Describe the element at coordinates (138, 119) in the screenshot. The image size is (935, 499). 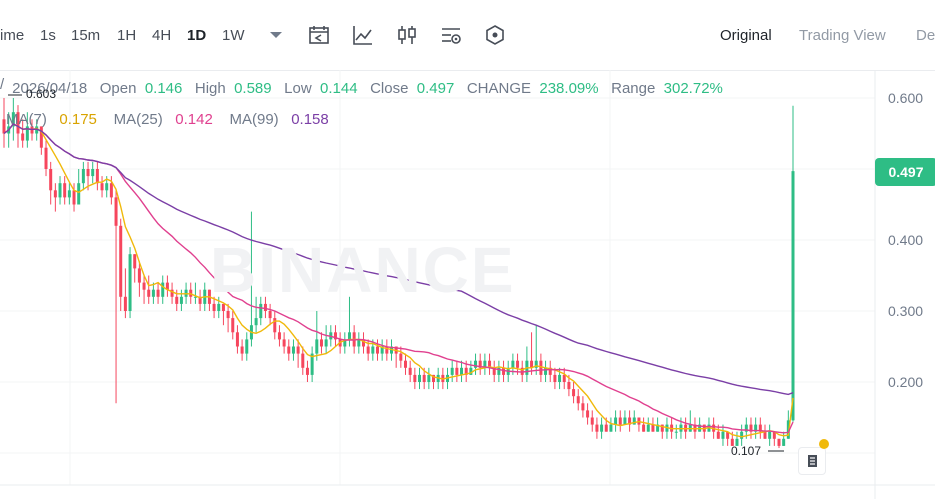
I see `ma25-label: MA(25)` at that location.